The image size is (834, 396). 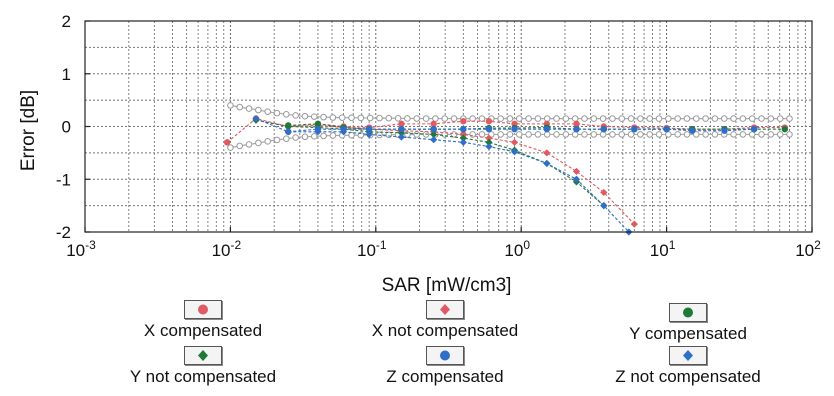 What do you see at coordinates (227, 142) in the screenshot?
I see `point-x-compensated` at bounding box center [227, 142].